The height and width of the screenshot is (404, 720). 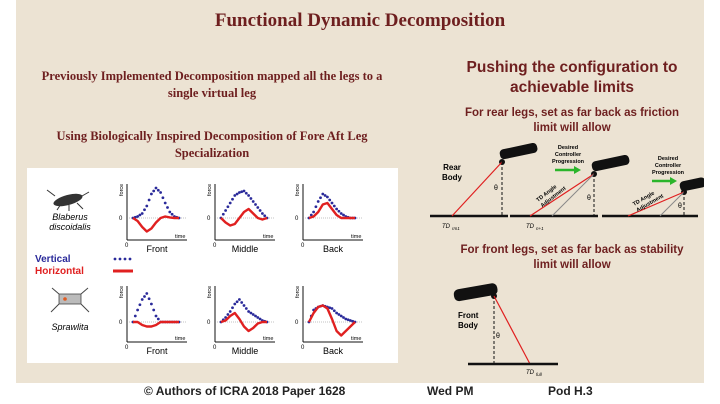 What do you see at coordinates (452, 177) in the screenshot?
I see `rear-body-label-2: Body` at bounding box center [452, 177].